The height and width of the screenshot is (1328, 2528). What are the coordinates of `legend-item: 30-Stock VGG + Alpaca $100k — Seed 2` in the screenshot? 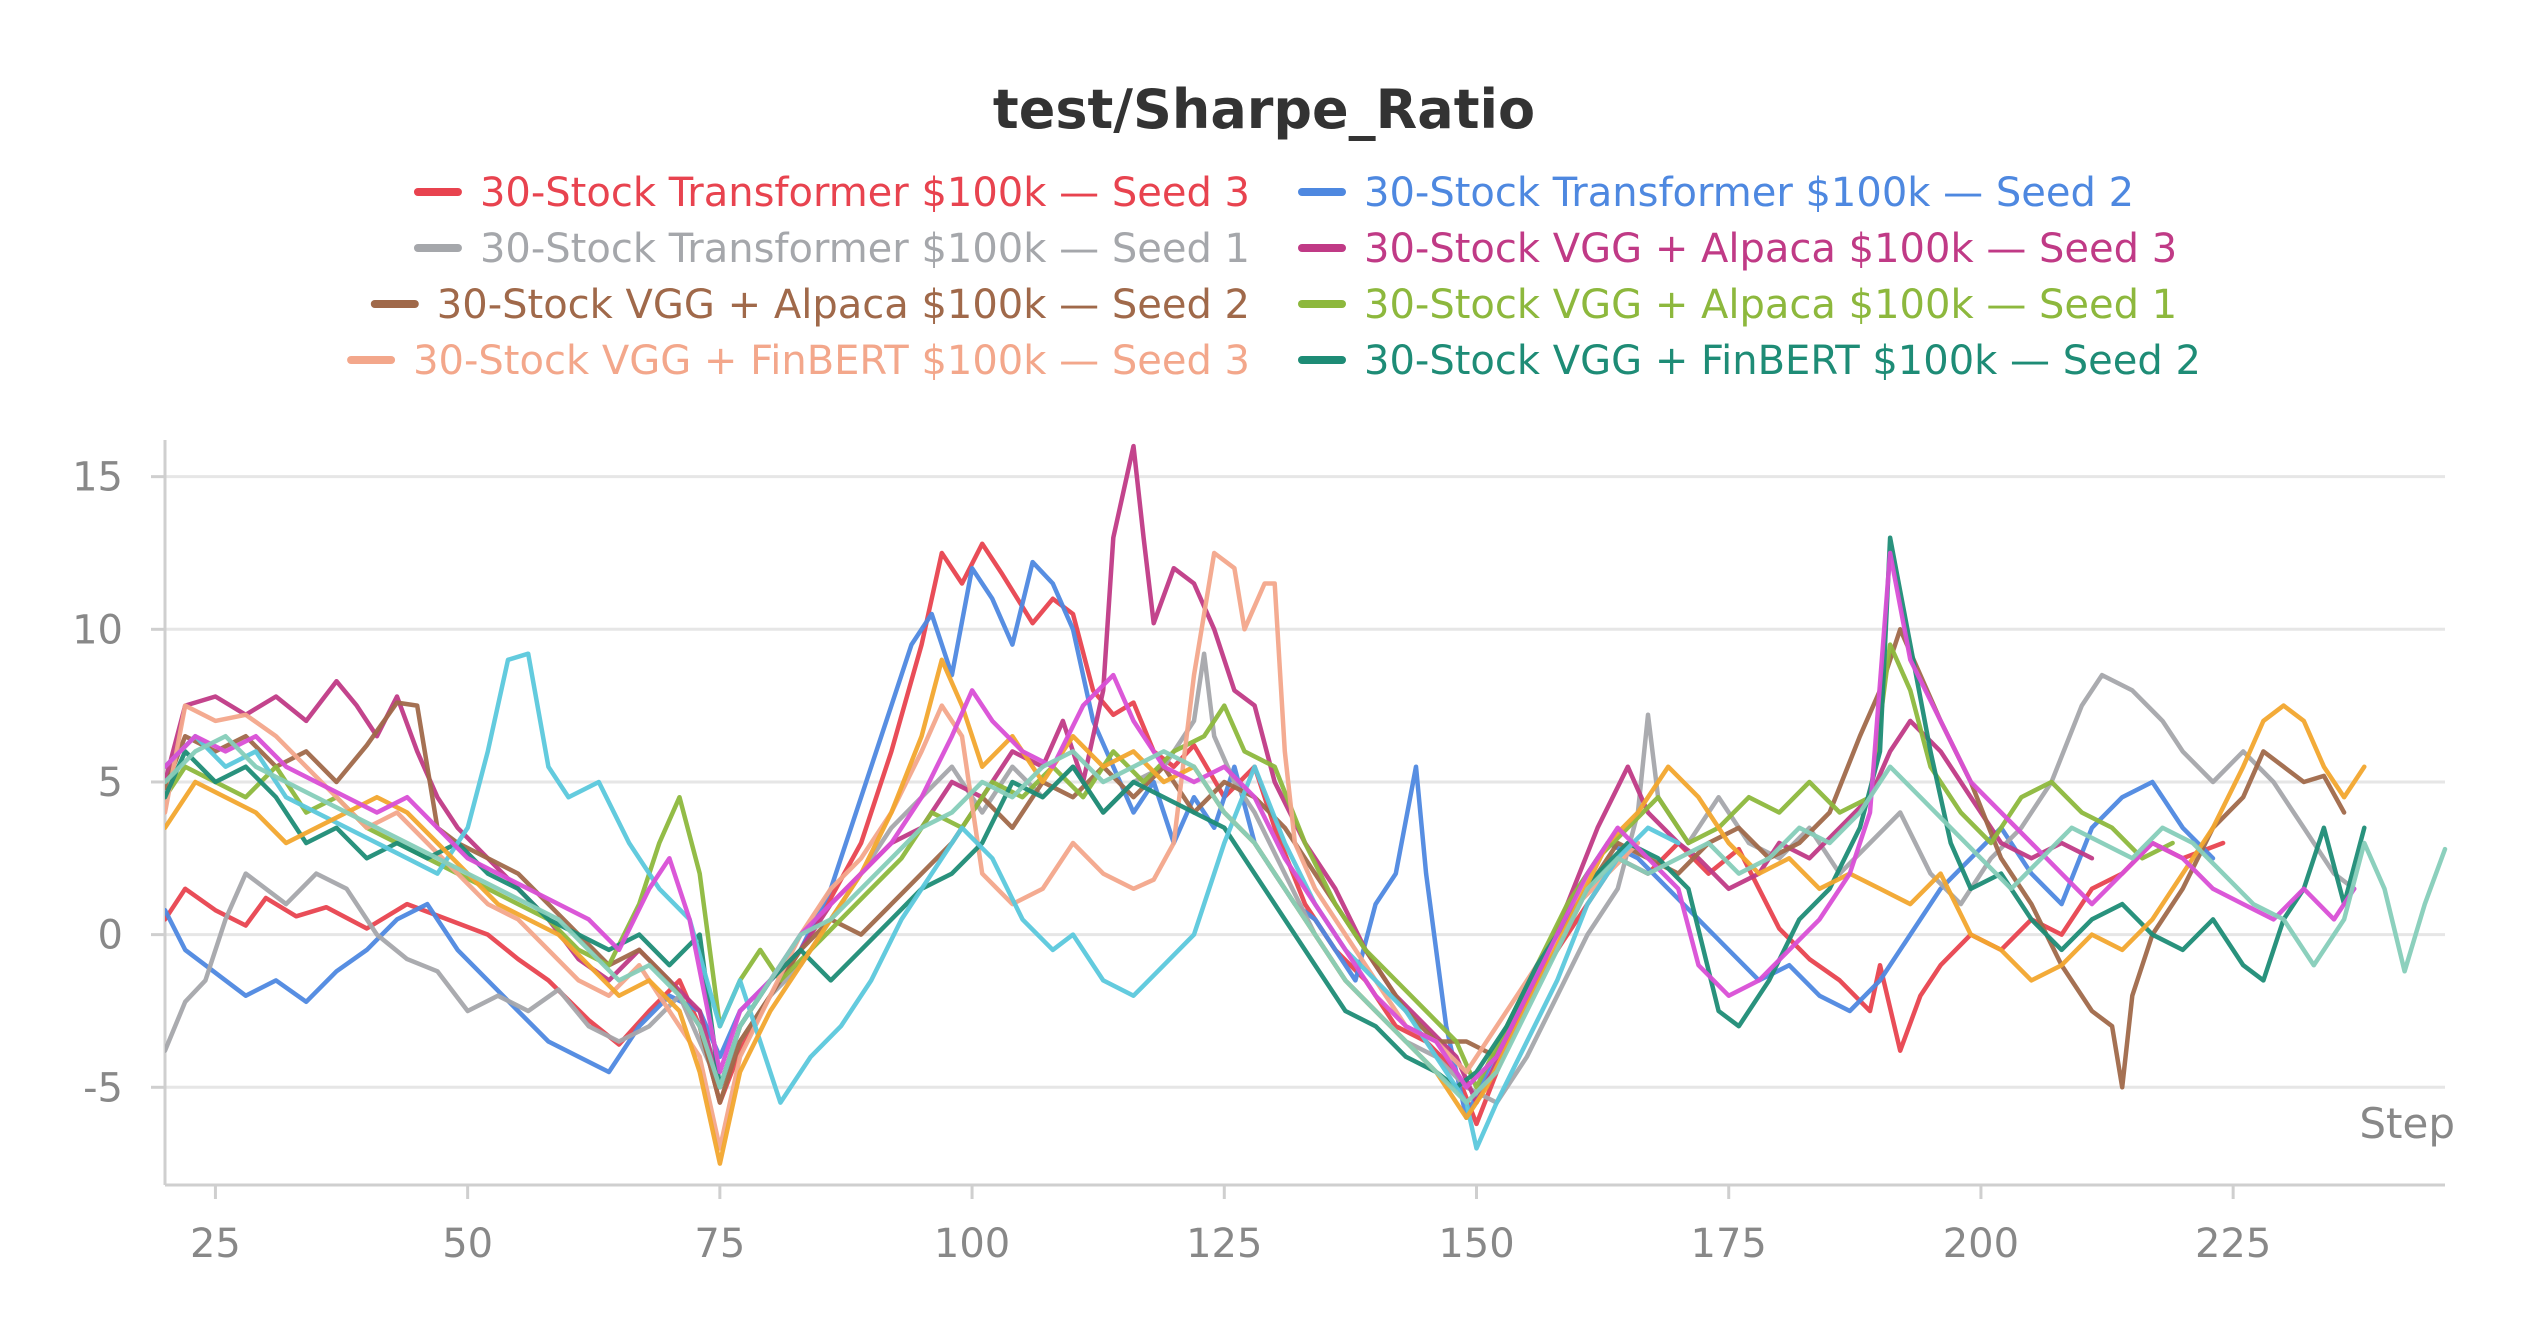 It's located at (810, 305).